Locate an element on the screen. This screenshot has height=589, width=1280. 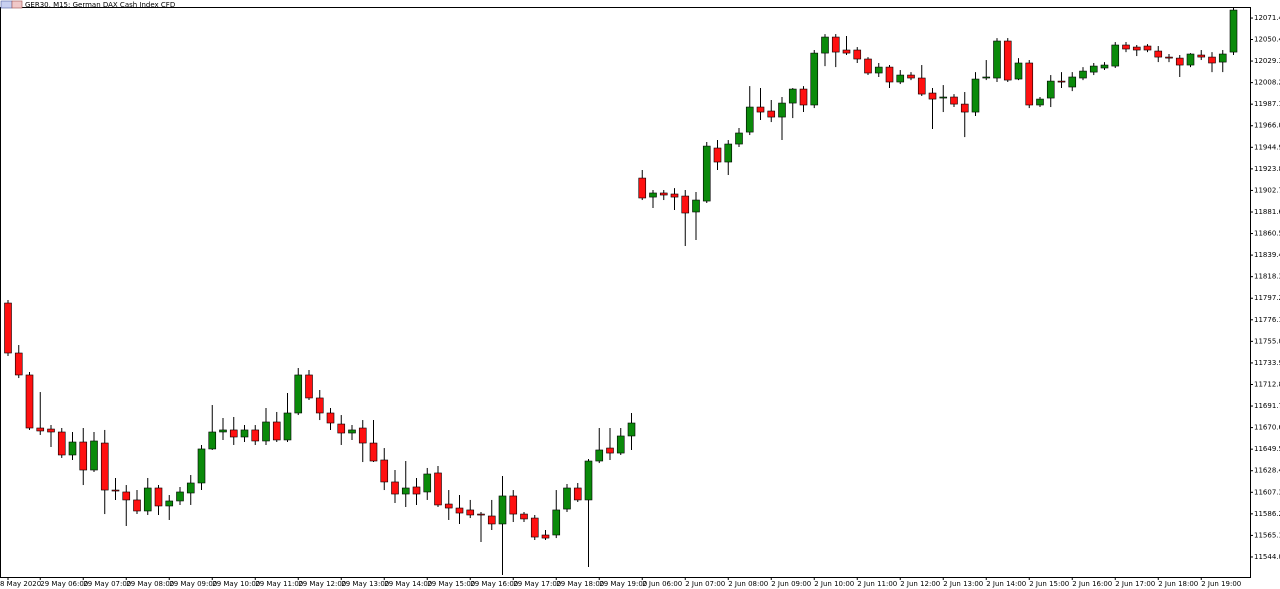
y-tick-label: 12050.4 is located at coordinates (1267, 39).